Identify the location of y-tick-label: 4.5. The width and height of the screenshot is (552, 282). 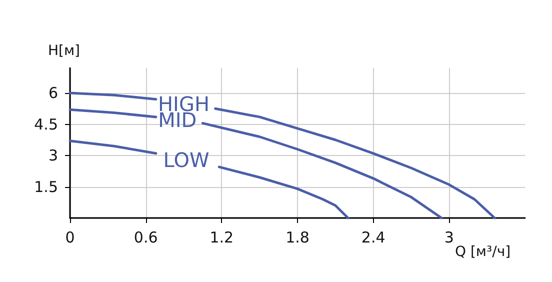
(46, 124).